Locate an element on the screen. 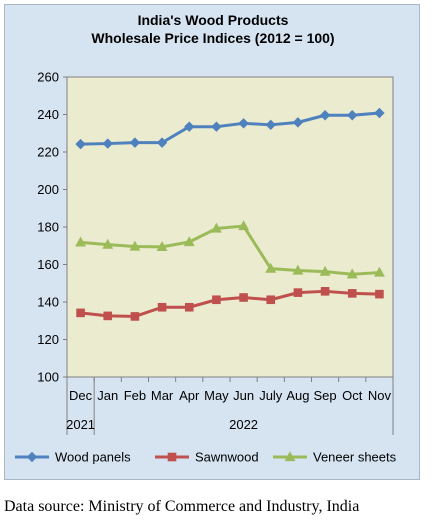 This screenshot has width=447, height=531. legend-marker-wood-panels is located at coordinates (32, 457).